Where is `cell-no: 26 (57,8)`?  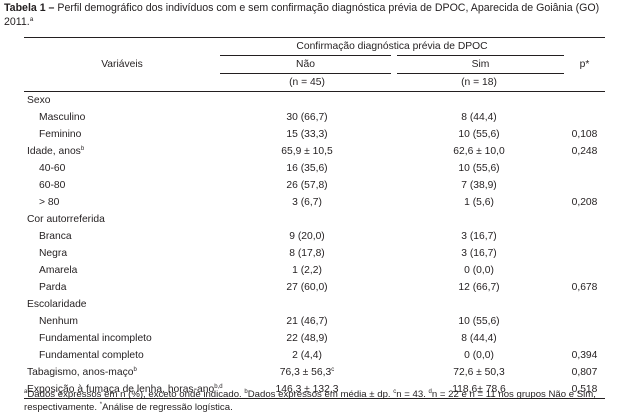
cell-no: 26 (57,8) is located at coordinates (307, 185).